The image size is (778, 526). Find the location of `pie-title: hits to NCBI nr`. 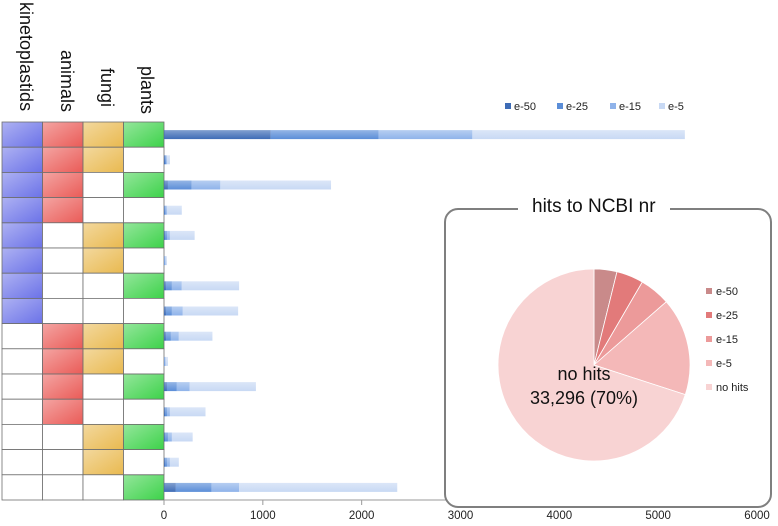

pie-title: hits to NCBI nr is located at coordinates (594, 207).